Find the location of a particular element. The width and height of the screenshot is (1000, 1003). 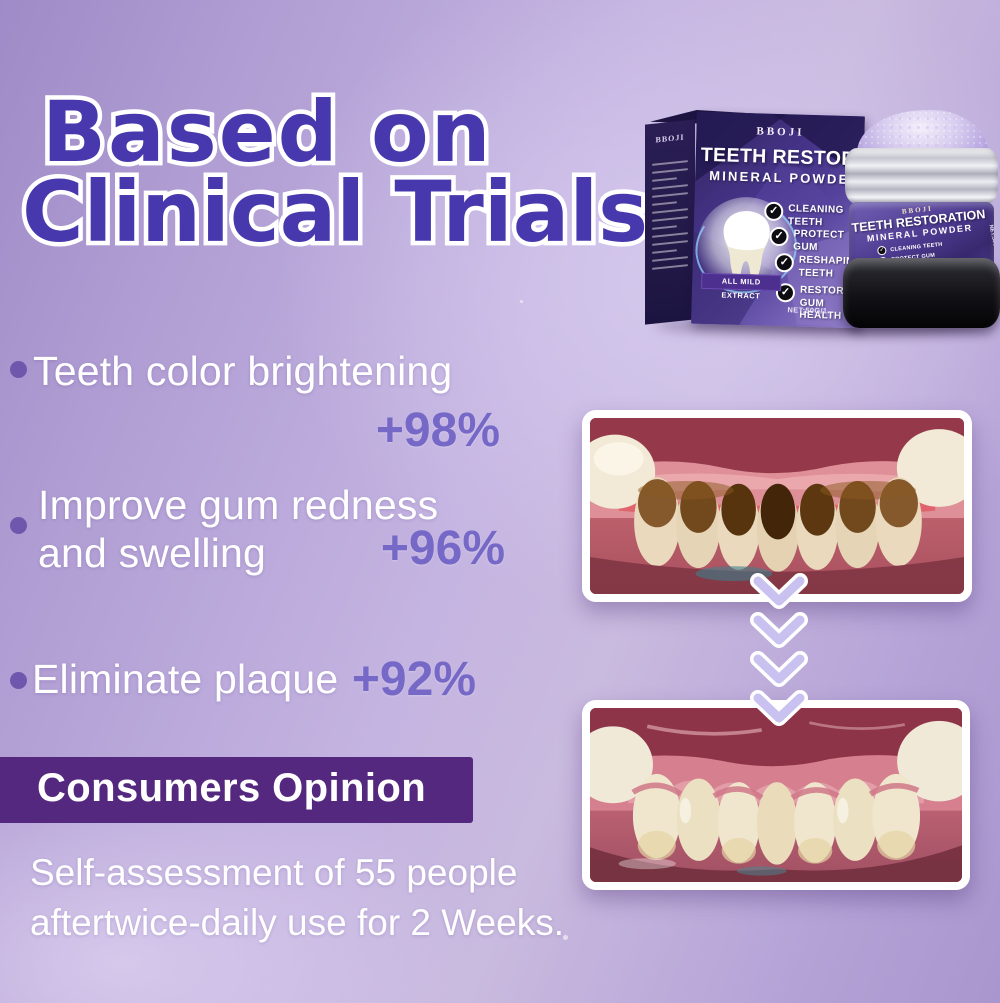

box-net-weight: NET:50G/1. is located at coordinates (808, 310).